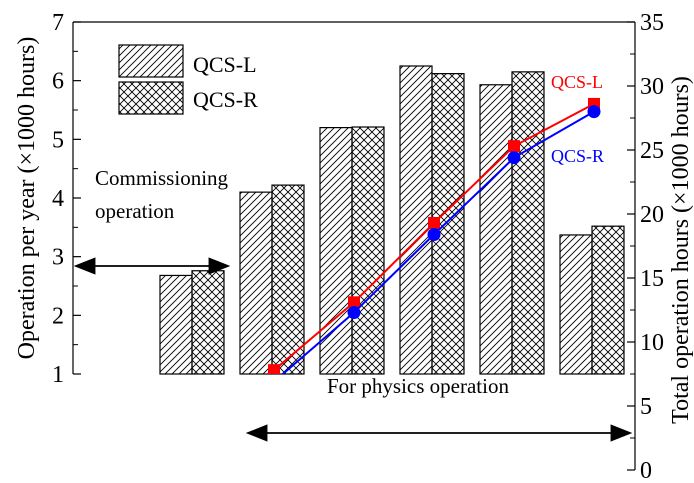  I want to click on right-axis-label-text: Total operation hours (×1000 hours), so click(681, 250).